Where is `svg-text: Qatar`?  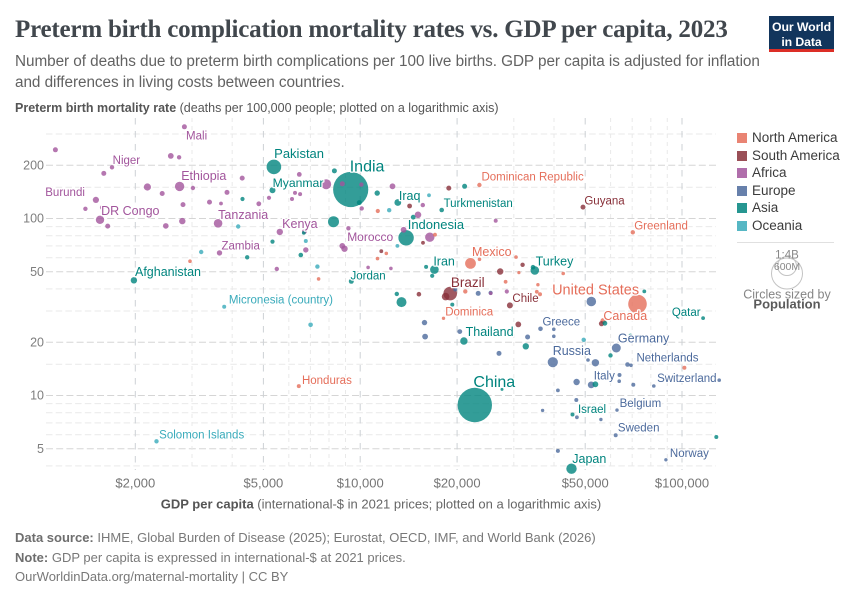 svg-text: Qatar is located at coordinates (686, 313).